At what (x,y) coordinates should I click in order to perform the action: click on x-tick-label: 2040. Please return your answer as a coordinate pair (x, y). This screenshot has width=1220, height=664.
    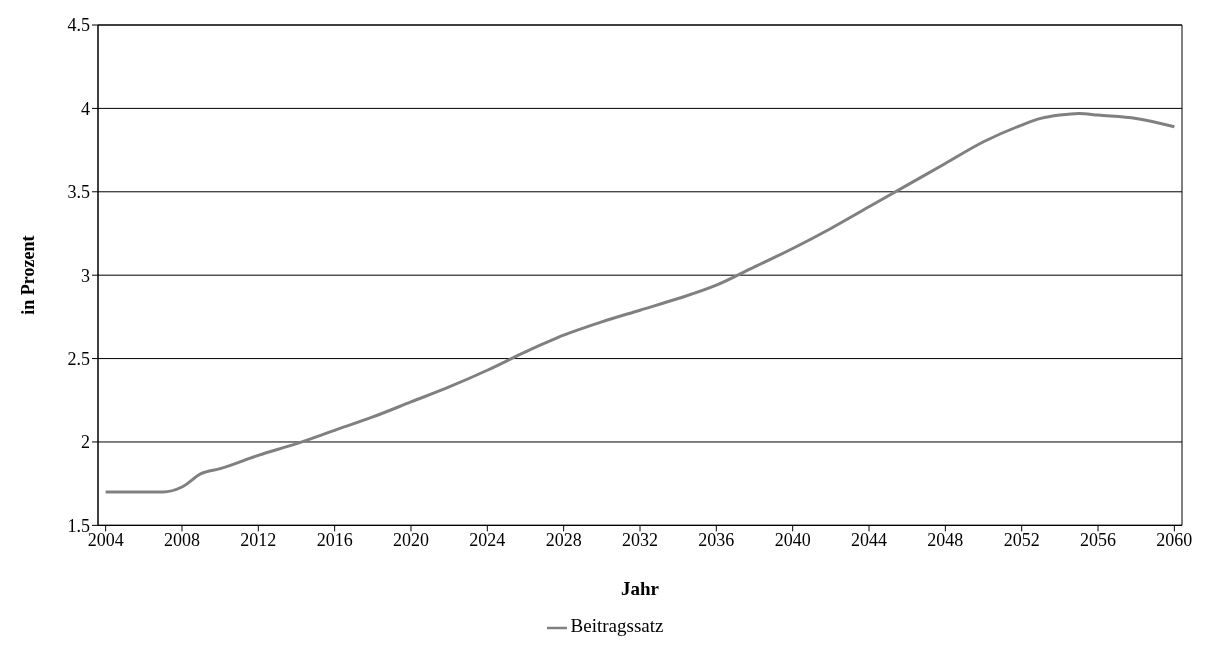
    Looking at the image, I should click on (792, 540).